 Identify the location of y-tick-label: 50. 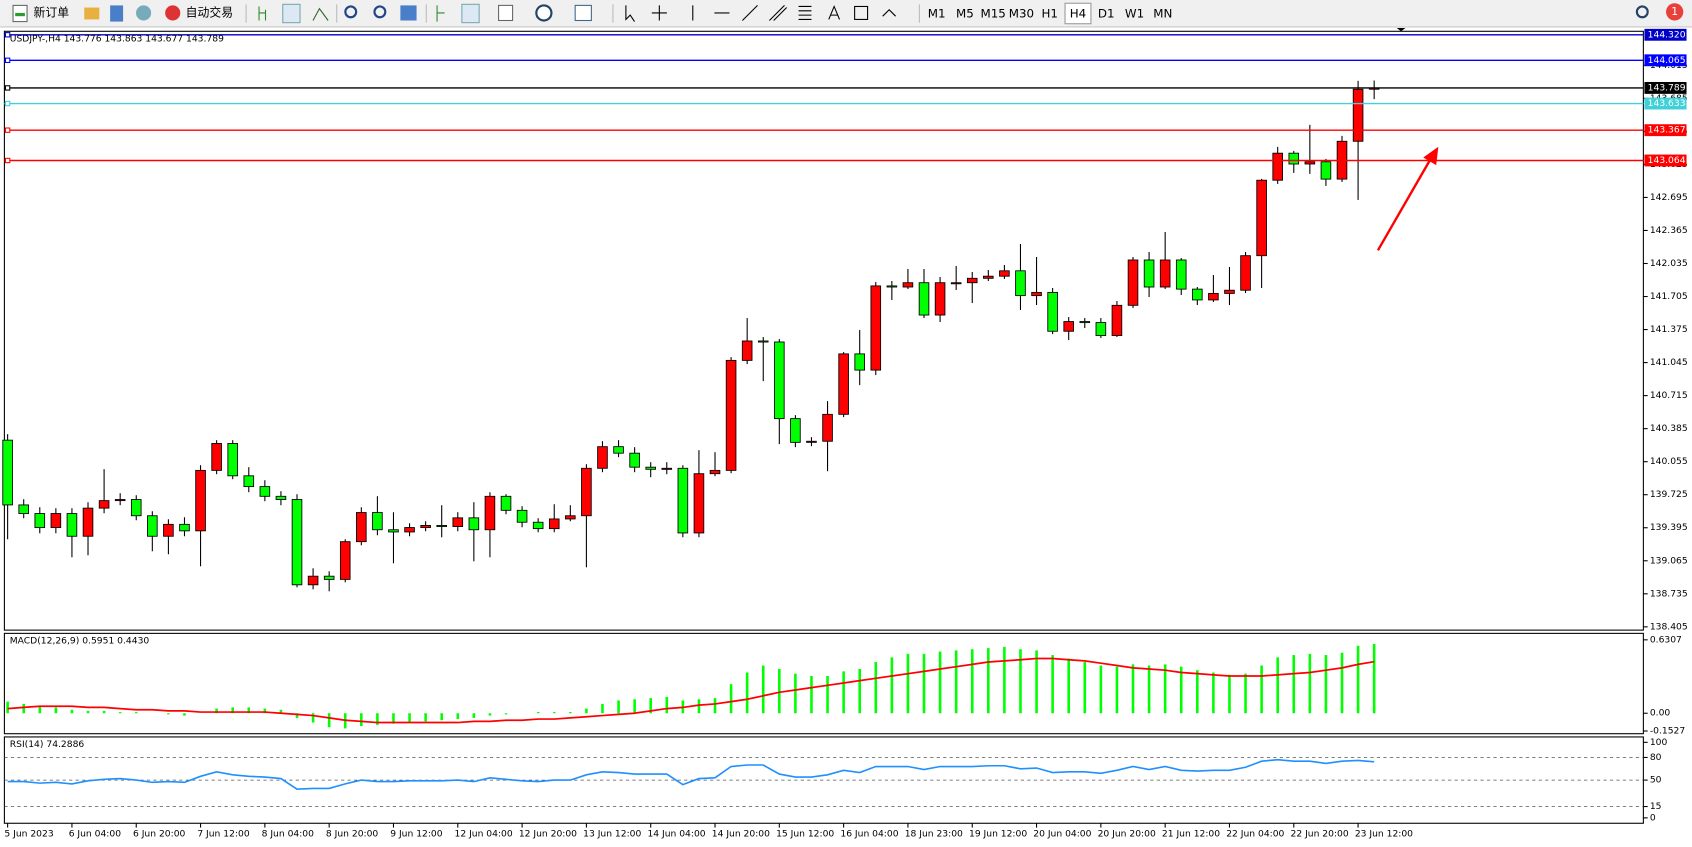
(1656, 780).